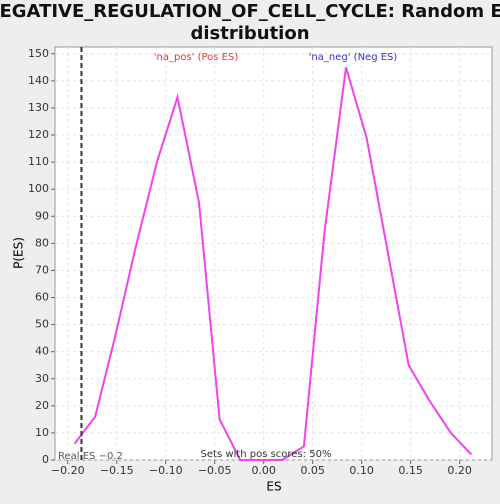  I want to click on y-tick-label: 140, so click(38, 80).